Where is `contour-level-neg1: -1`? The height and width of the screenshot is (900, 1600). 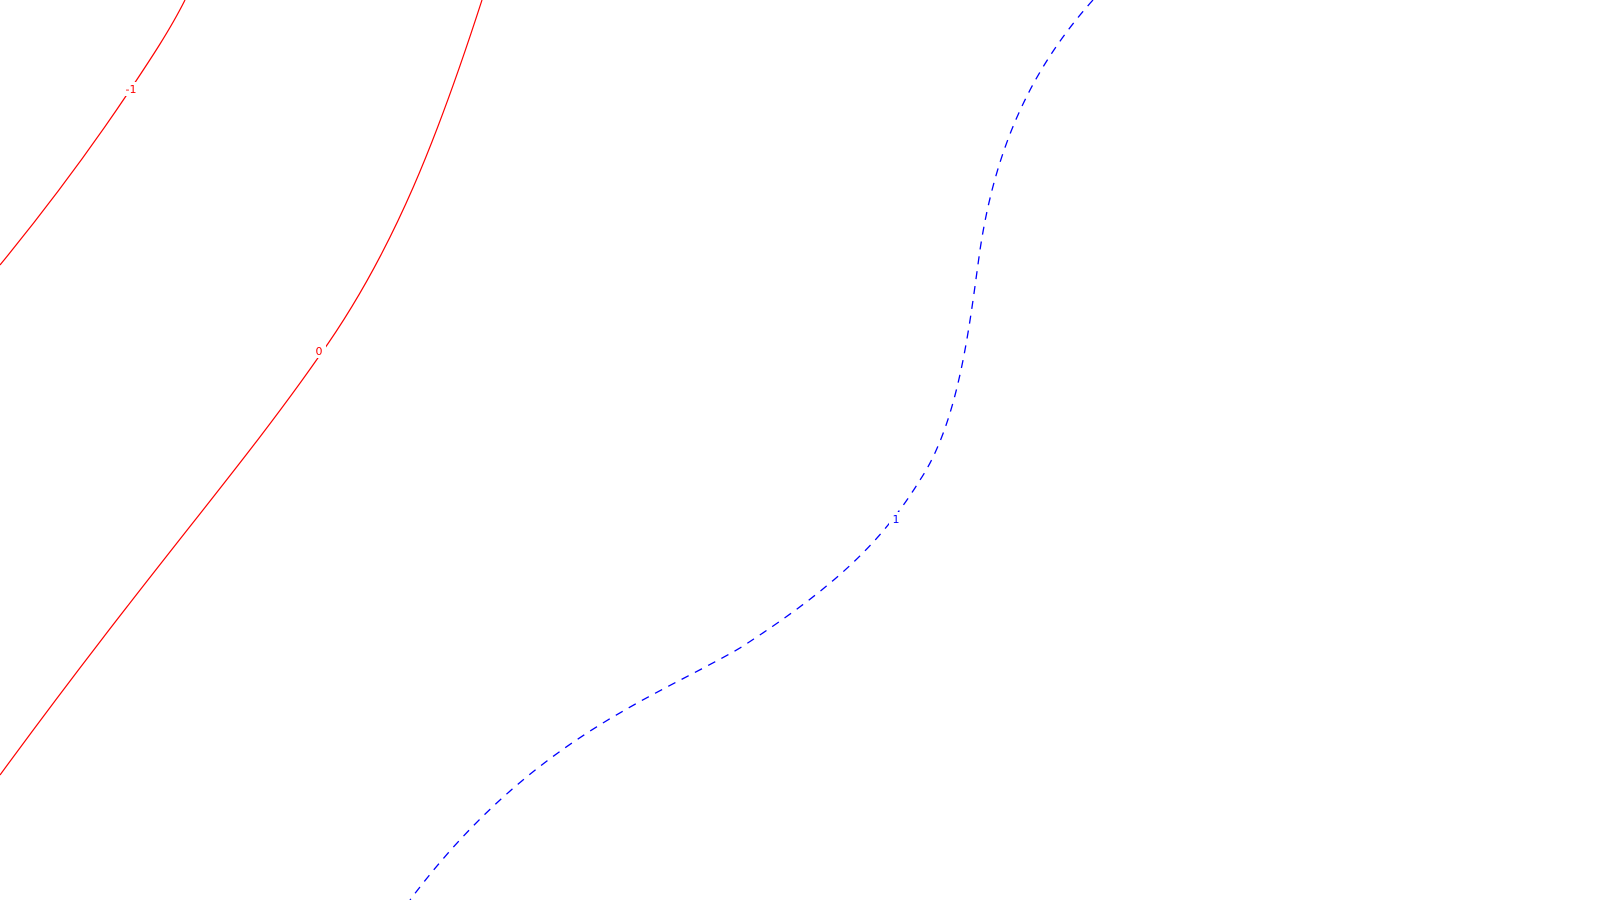
contour-level-neg1: -1 is located at coordinates (93, 133).